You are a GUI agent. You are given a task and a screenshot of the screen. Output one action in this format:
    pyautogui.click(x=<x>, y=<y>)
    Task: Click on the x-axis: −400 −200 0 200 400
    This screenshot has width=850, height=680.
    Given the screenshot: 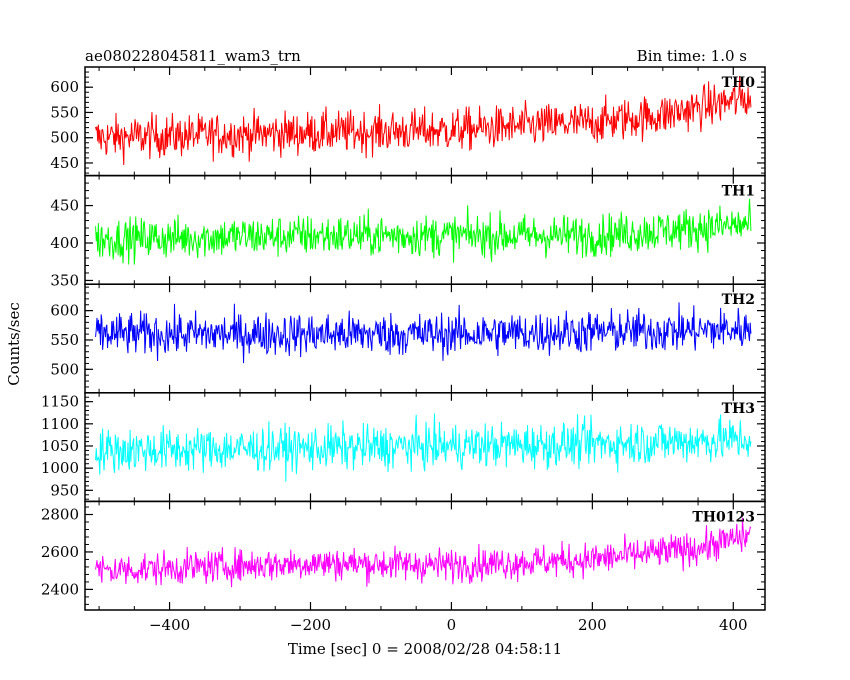 What is the action you would take?
    pyautogui.click(x=448, y=625)
    